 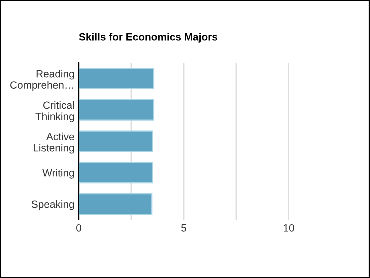 What do you see at coordinates (79, 228) in the screenshot?
I see `x-tick-label: 0` at bounding box center [79, 228].